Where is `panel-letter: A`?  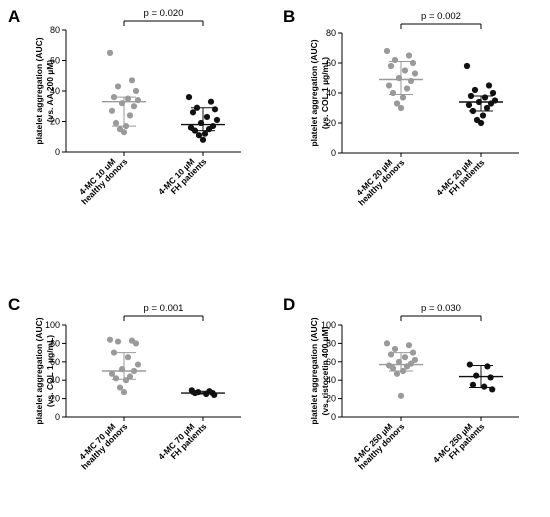 panel-letter: A is located at coordinates (14, 16).